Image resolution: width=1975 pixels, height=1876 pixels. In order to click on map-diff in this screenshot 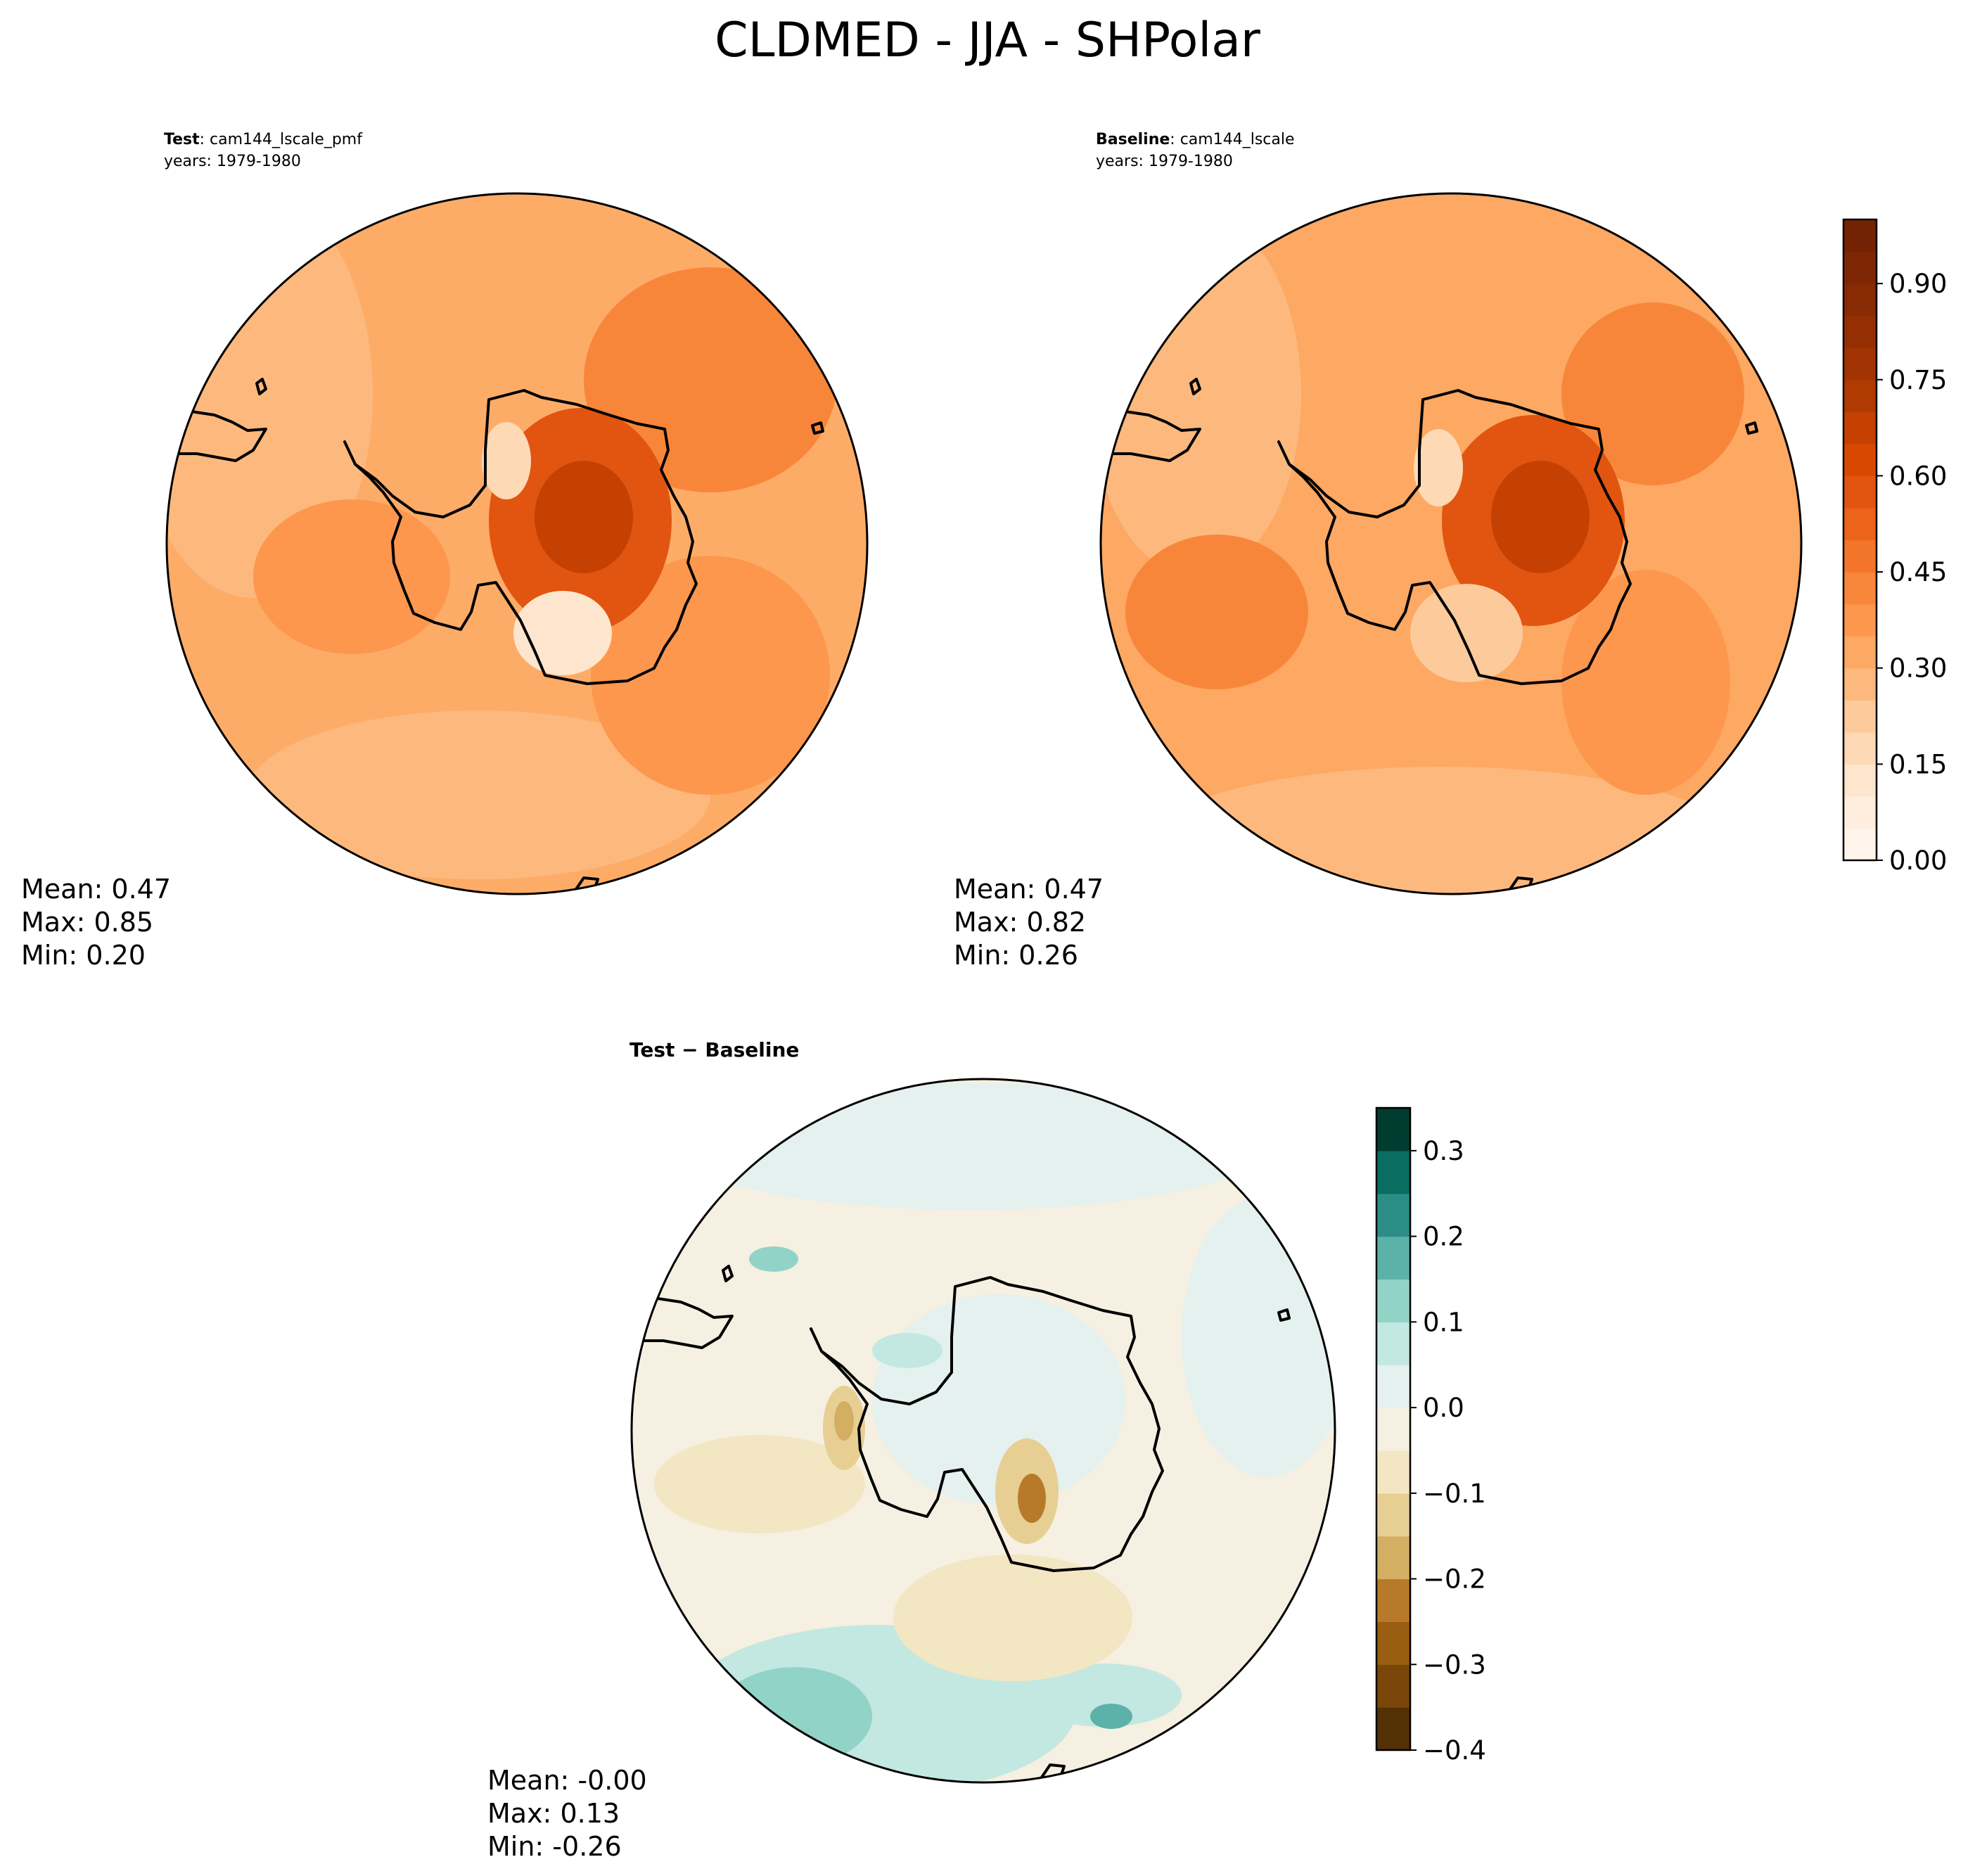, I will do `click(983, 1430)`.